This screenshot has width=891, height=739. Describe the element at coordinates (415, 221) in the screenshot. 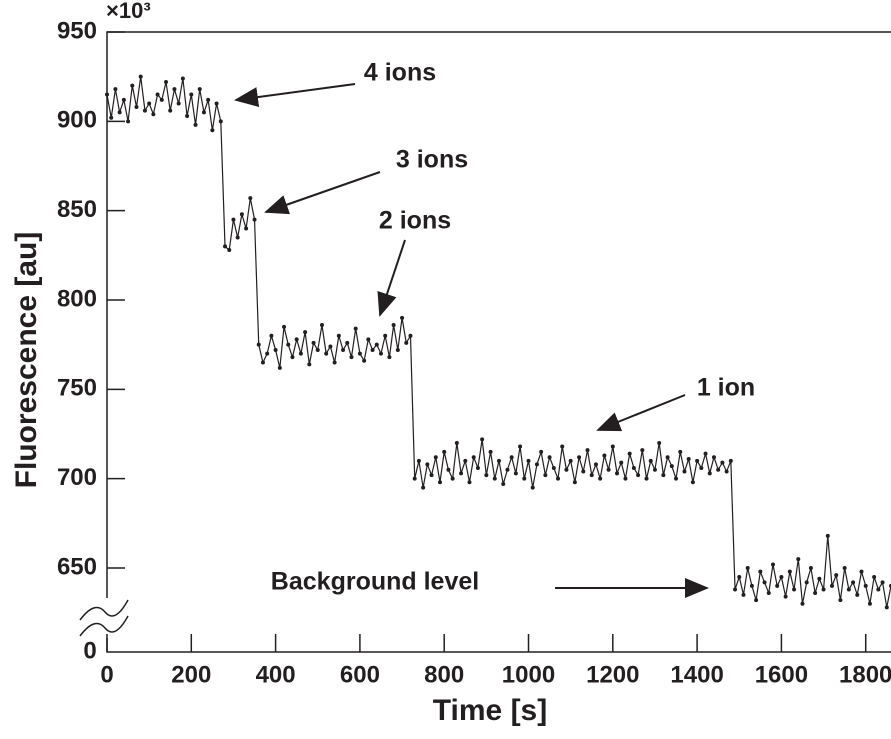

I see `annotation: 2 ions` at that location.